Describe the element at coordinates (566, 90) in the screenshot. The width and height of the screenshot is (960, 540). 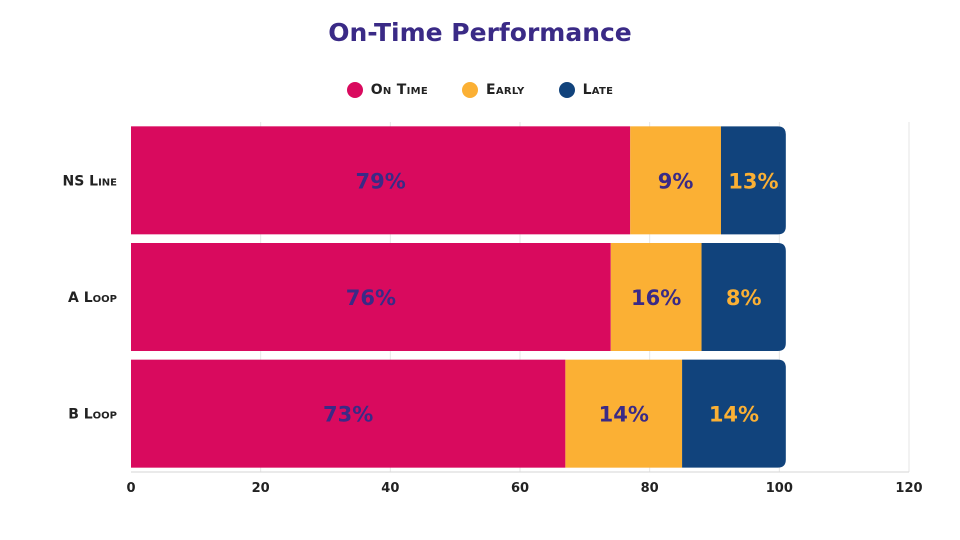
I see `legend-swatch-late` at that location.